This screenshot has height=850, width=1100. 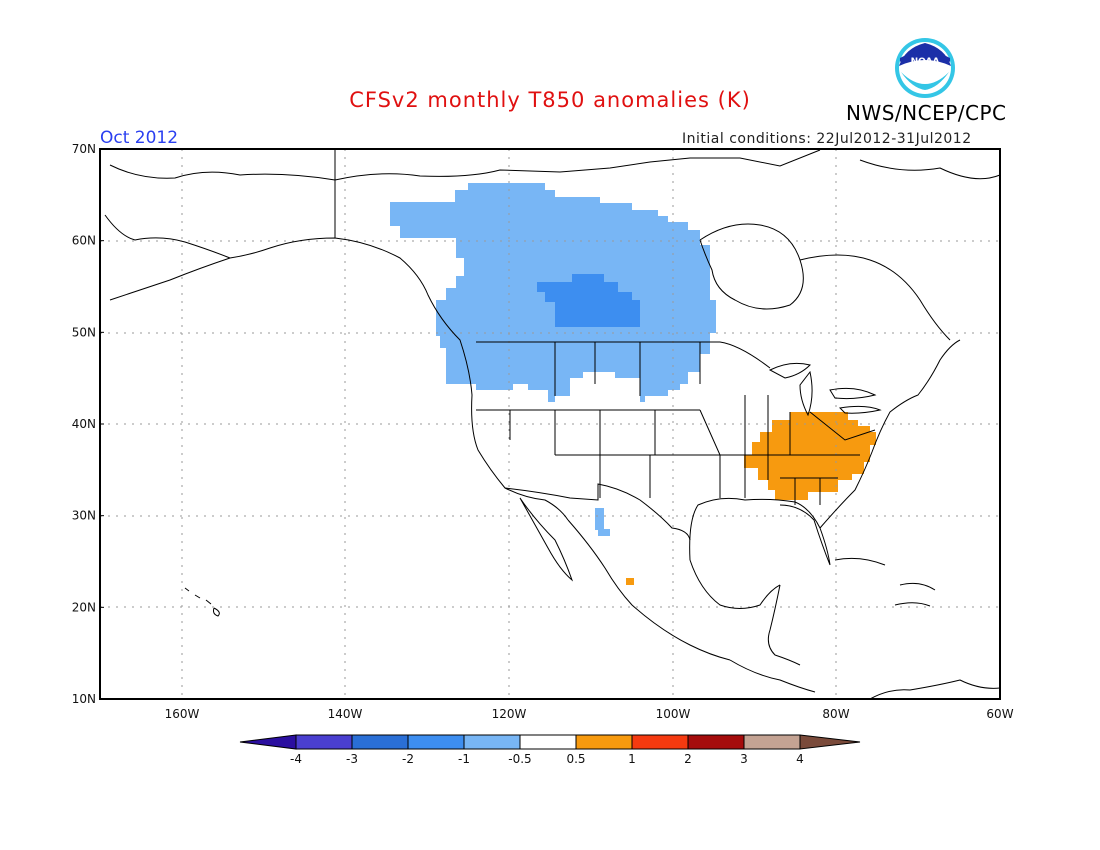 What do you see at coordinates (588, 300) in the screenshot?
I see `negative-anomaly-core` at bounding box center [588, 300].